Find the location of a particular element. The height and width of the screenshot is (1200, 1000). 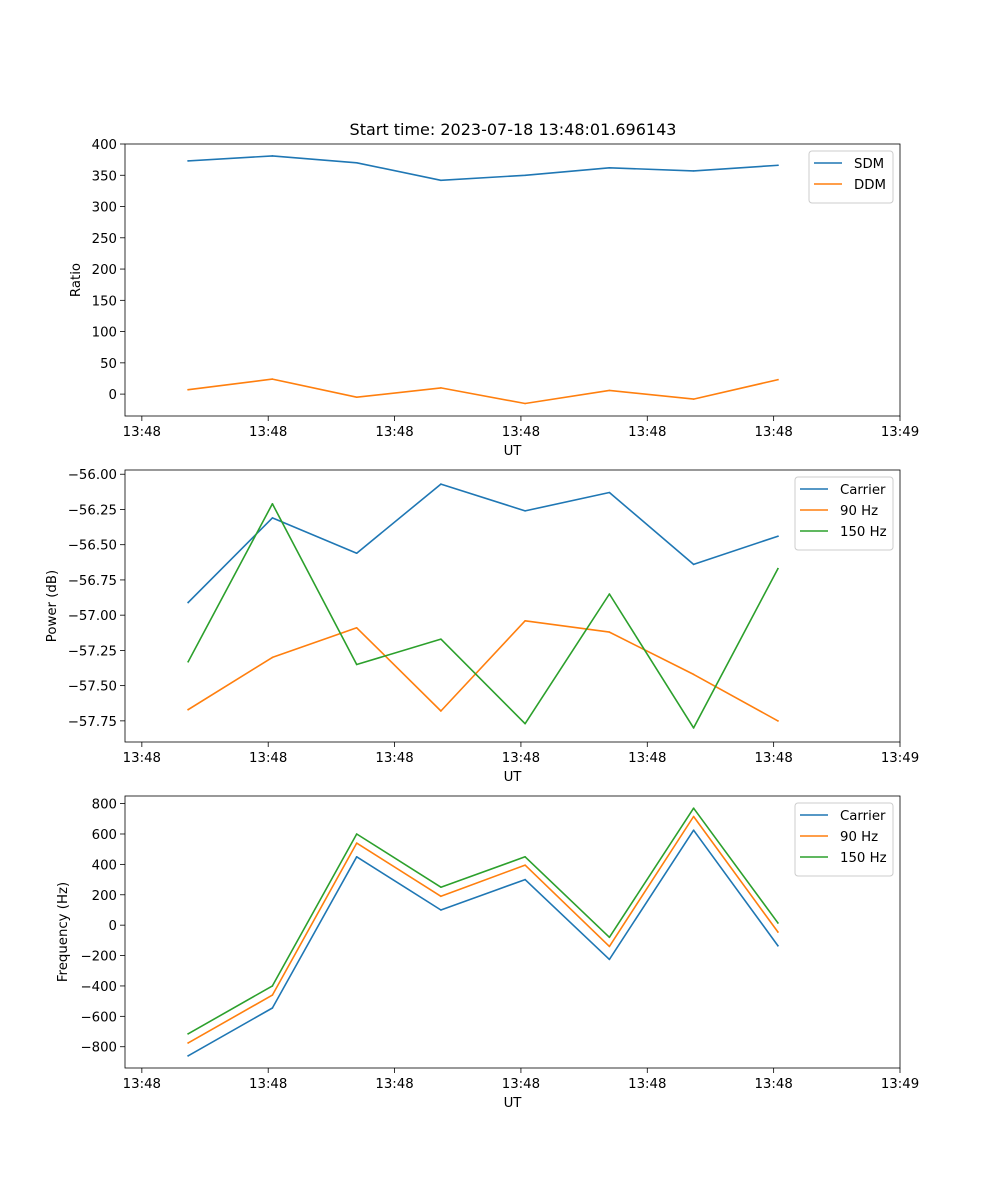

y-tick-label: −400 is located at coordinates (98, 987).